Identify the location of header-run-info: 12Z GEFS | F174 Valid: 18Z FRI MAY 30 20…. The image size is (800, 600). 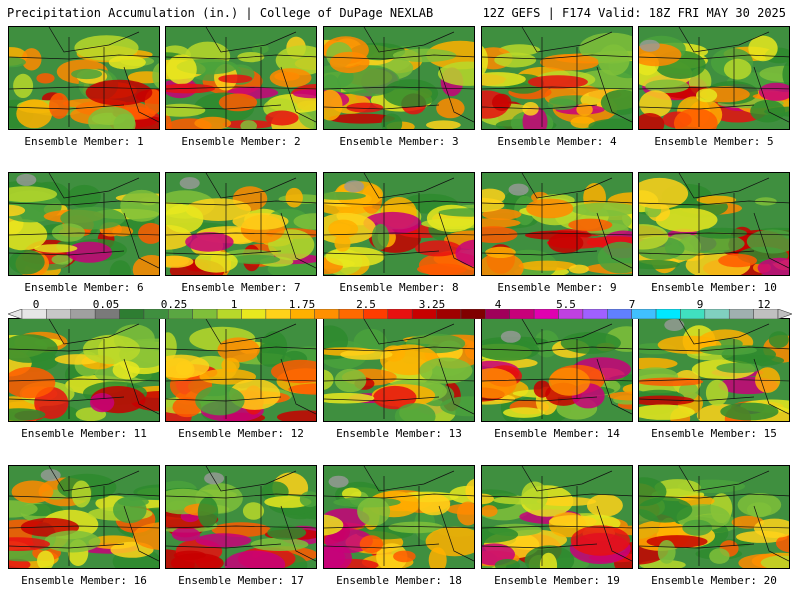
(634, 13).